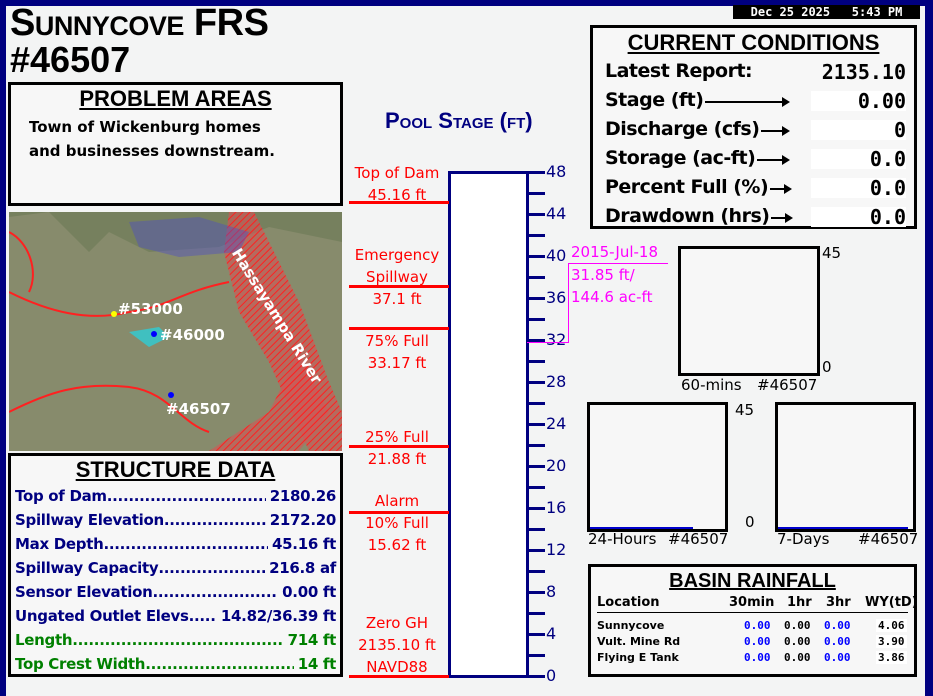  I want to click on map-image, so click(175, 331).